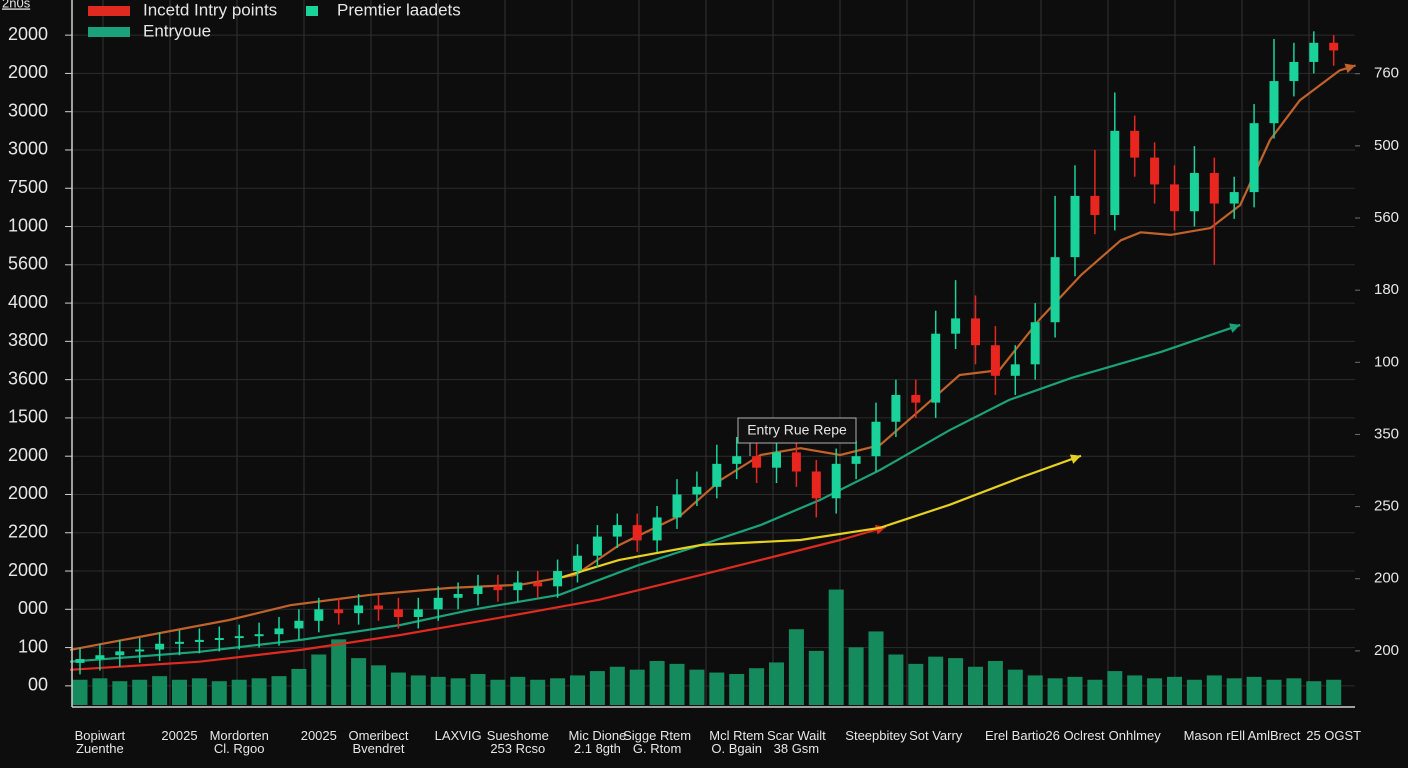  What do you see at coordinates (517, 742) in the screenshot?
I see `x-tick-label: Sueshome 253 Rcso` at bounding box center [517, 742].